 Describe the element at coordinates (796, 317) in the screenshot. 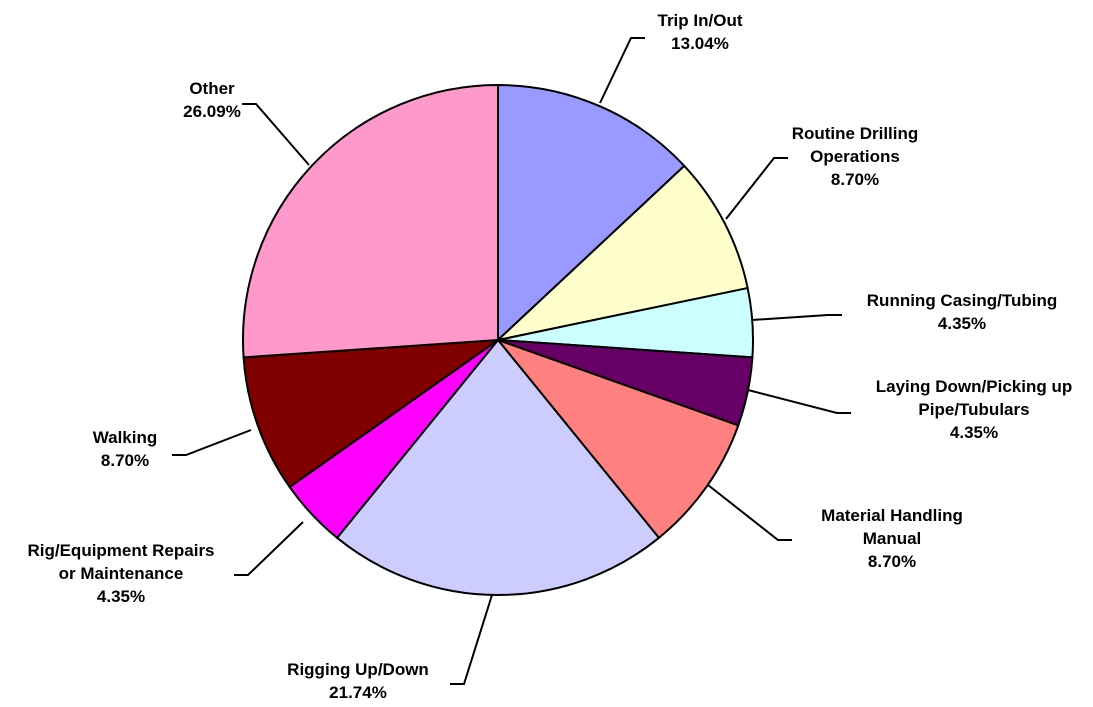

I see `leader-line-running-casing-tubing` at that location.